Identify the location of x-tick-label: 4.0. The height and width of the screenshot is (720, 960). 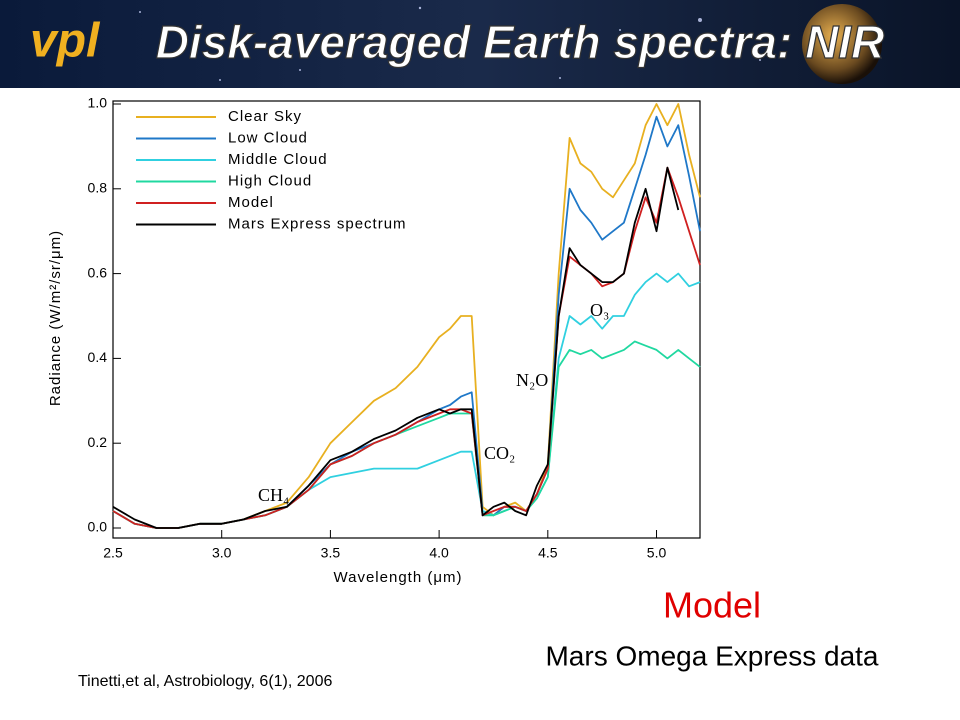
(439, 553).